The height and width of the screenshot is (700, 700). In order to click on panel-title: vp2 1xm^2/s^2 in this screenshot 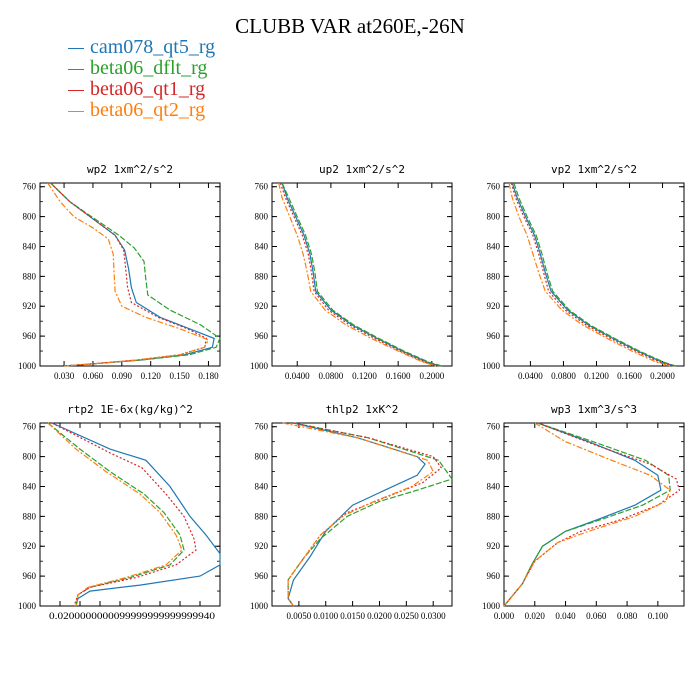, I will do `click(594, 169)`.